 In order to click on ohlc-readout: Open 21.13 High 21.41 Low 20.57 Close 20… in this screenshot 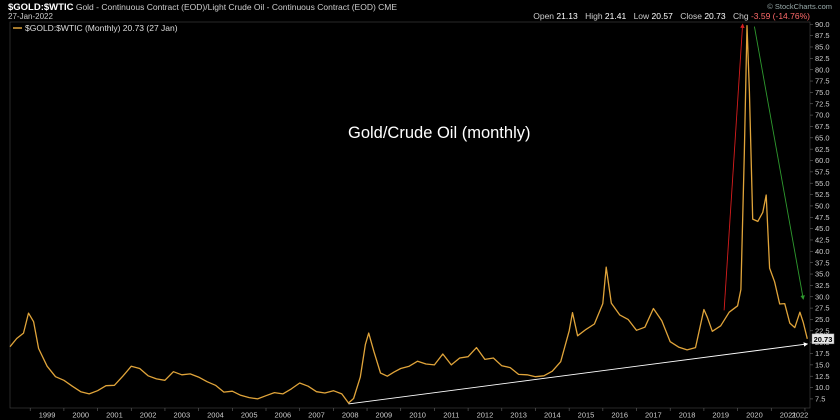, I will do `click(671, 16)`.